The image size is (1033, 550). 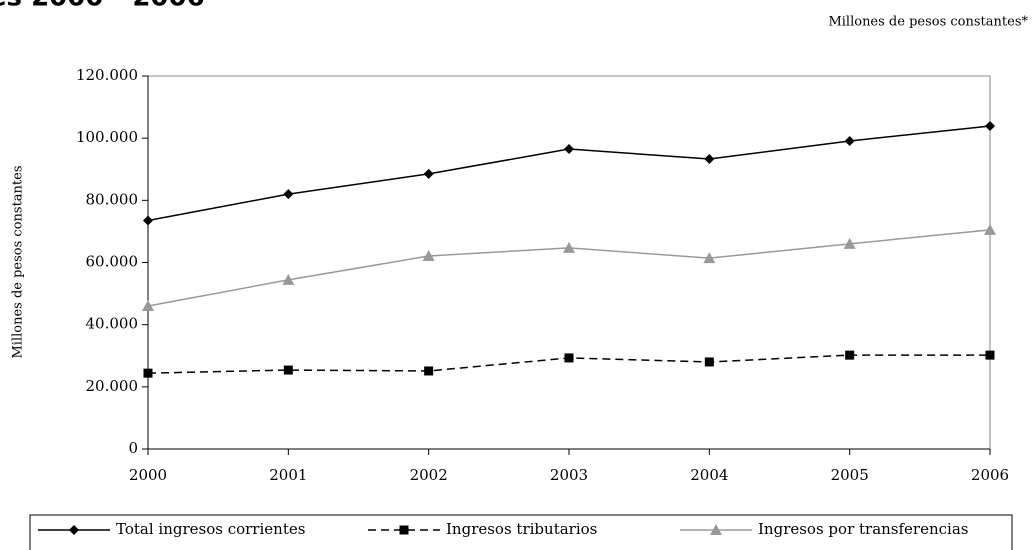 What do you see at coordinates (569, 475) in the screenshot?
I see `x-tick-label: 2003` at bounding box center [569, 475].